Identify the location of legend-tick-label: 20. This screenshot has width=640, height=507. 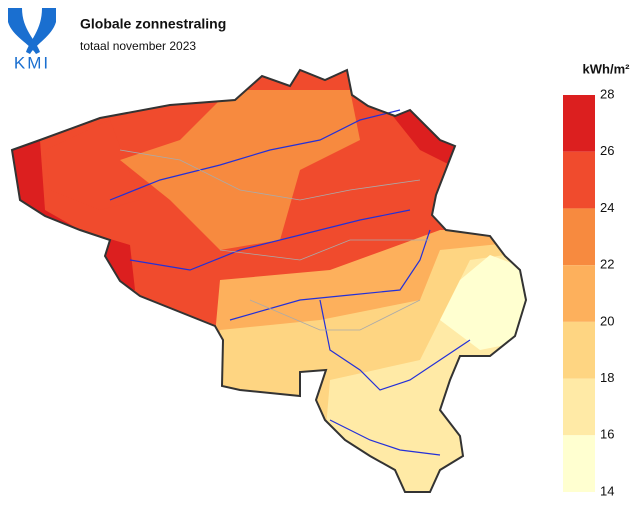
(607, 320).